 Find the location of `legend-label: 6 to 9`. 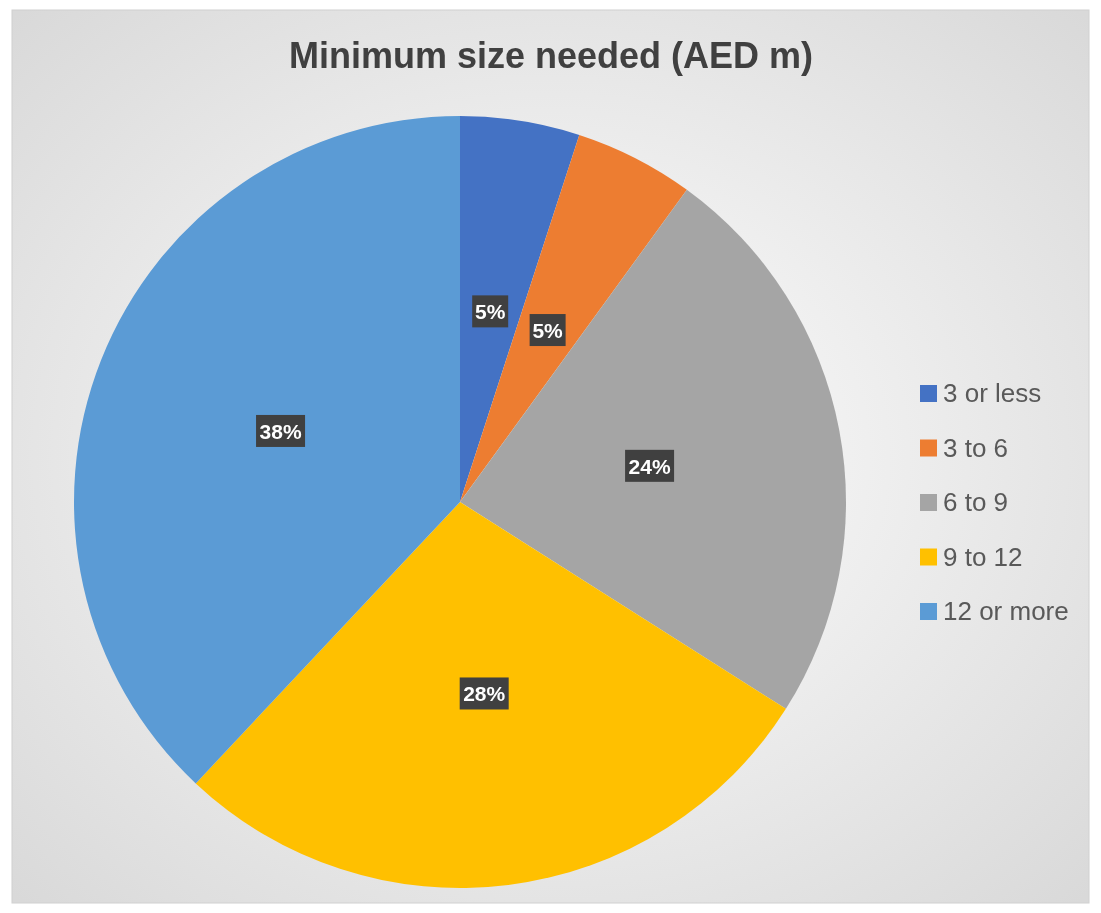

legend-label: 6 to 9 is located at coordinates (976, 502).